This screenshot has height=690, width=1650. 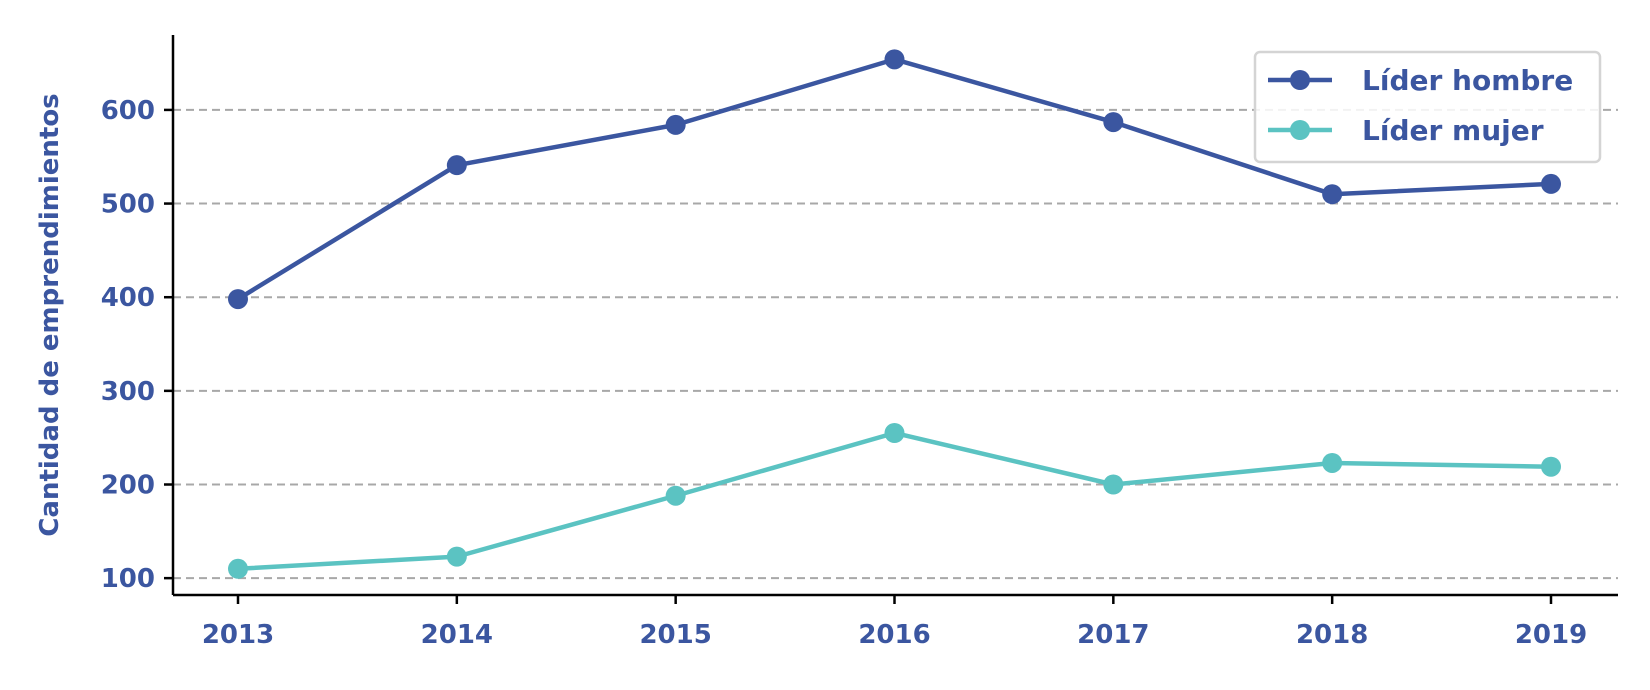 I want to click on x-tick-label: 2018, so click(x=1332, y=635).